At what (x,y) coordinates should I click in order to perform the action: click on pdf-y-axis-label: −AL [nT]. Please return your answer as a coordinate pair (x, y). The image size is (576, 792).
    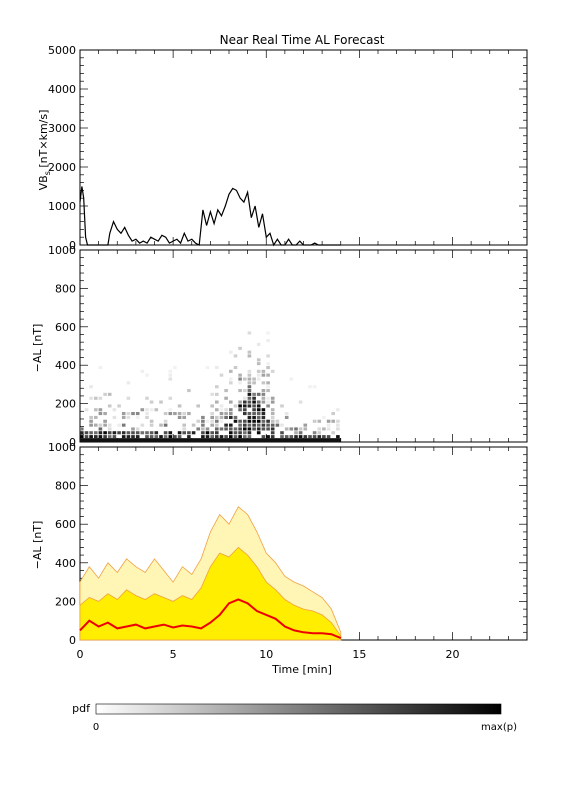
    Looking at the image, I should click on (37, 348).